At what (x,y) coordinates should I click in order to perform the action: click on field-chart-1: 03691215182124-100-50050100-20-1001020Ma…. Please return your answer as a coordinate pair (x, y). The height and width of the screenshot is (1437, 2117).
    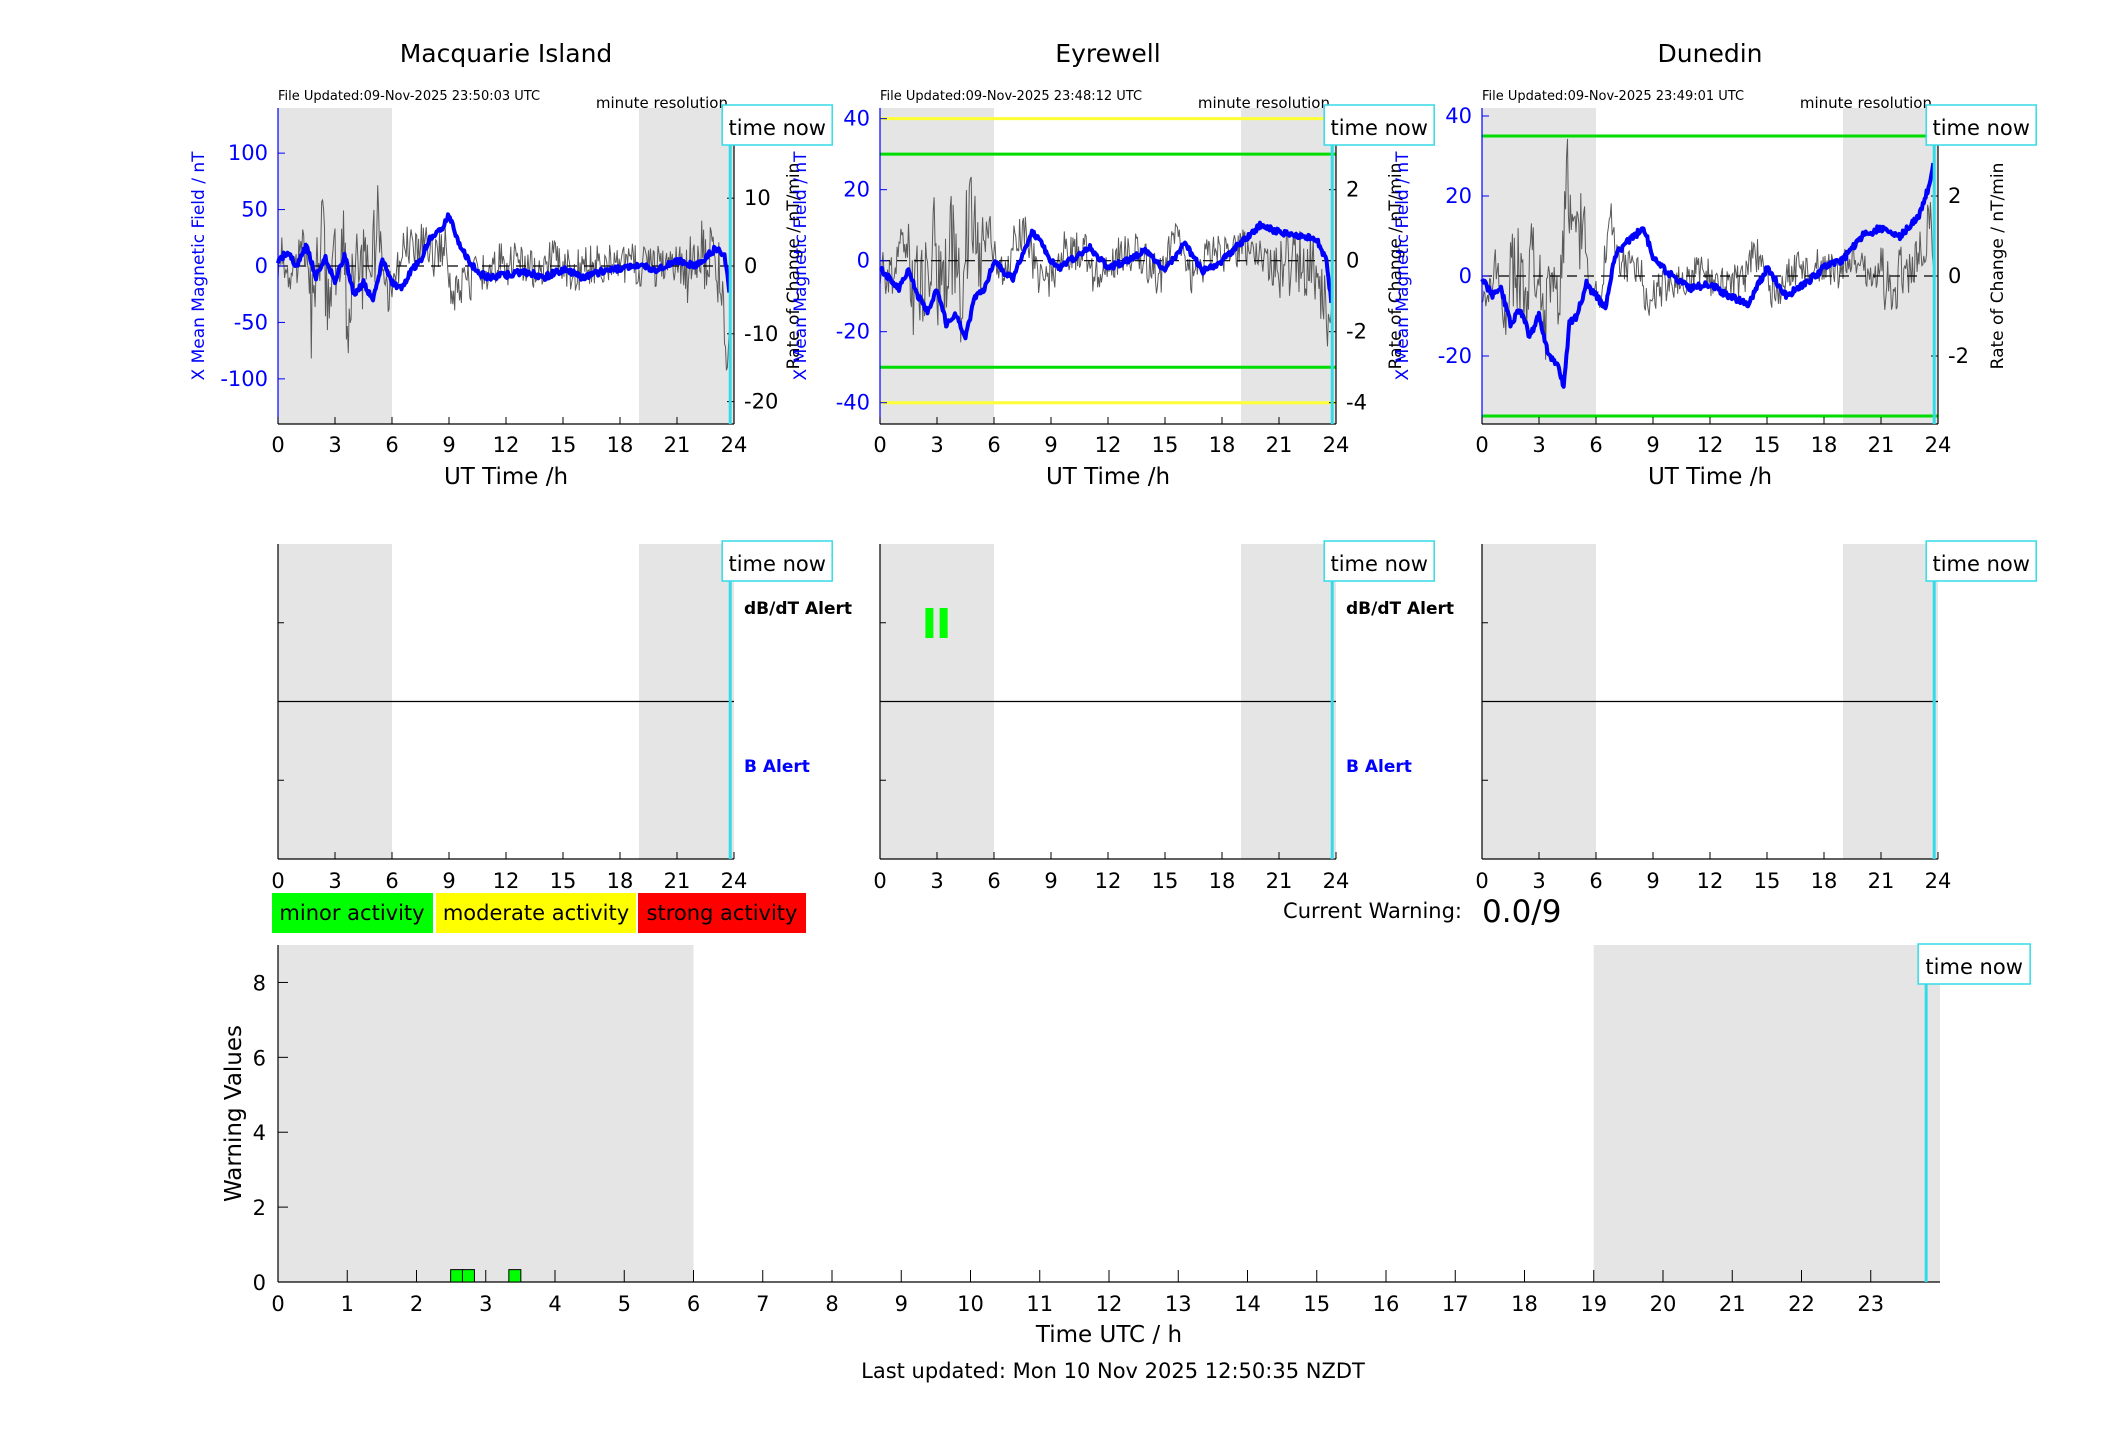
    Looking at the image, I should click on (511, 264).